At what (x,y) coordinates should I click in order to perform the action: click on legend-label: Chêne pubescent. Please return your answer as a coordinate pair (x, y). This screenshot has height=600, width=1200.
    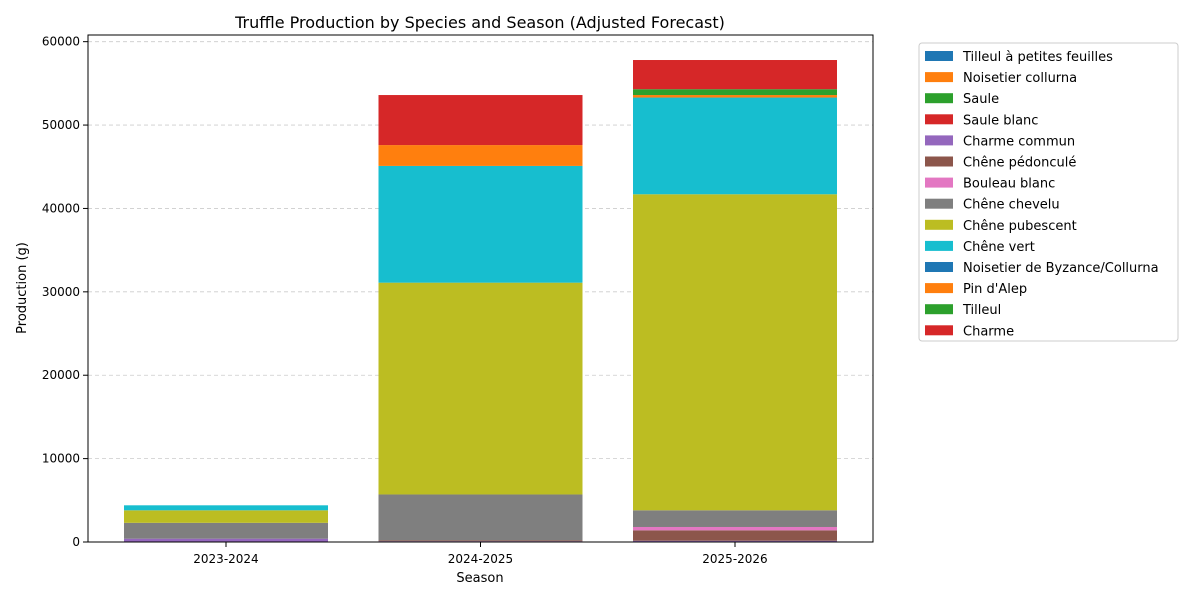
    Looking at the image, I should click on (1020, 226).